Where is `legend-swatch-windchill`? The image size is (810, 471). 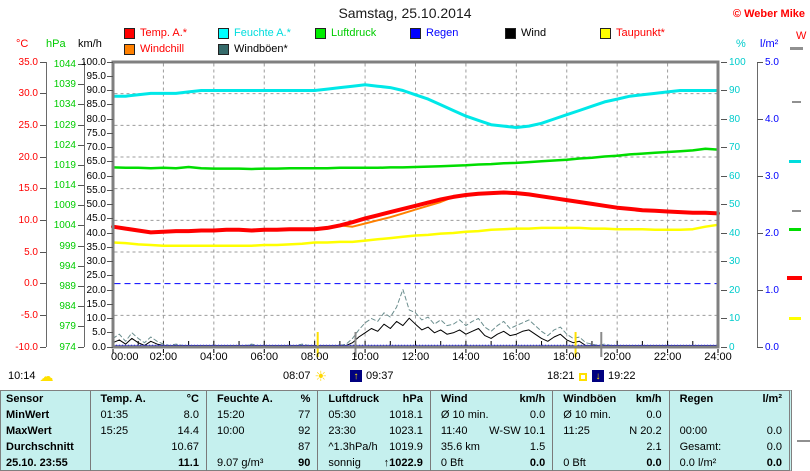
legend-swatch-windchill is located at coordinates (129, 49).